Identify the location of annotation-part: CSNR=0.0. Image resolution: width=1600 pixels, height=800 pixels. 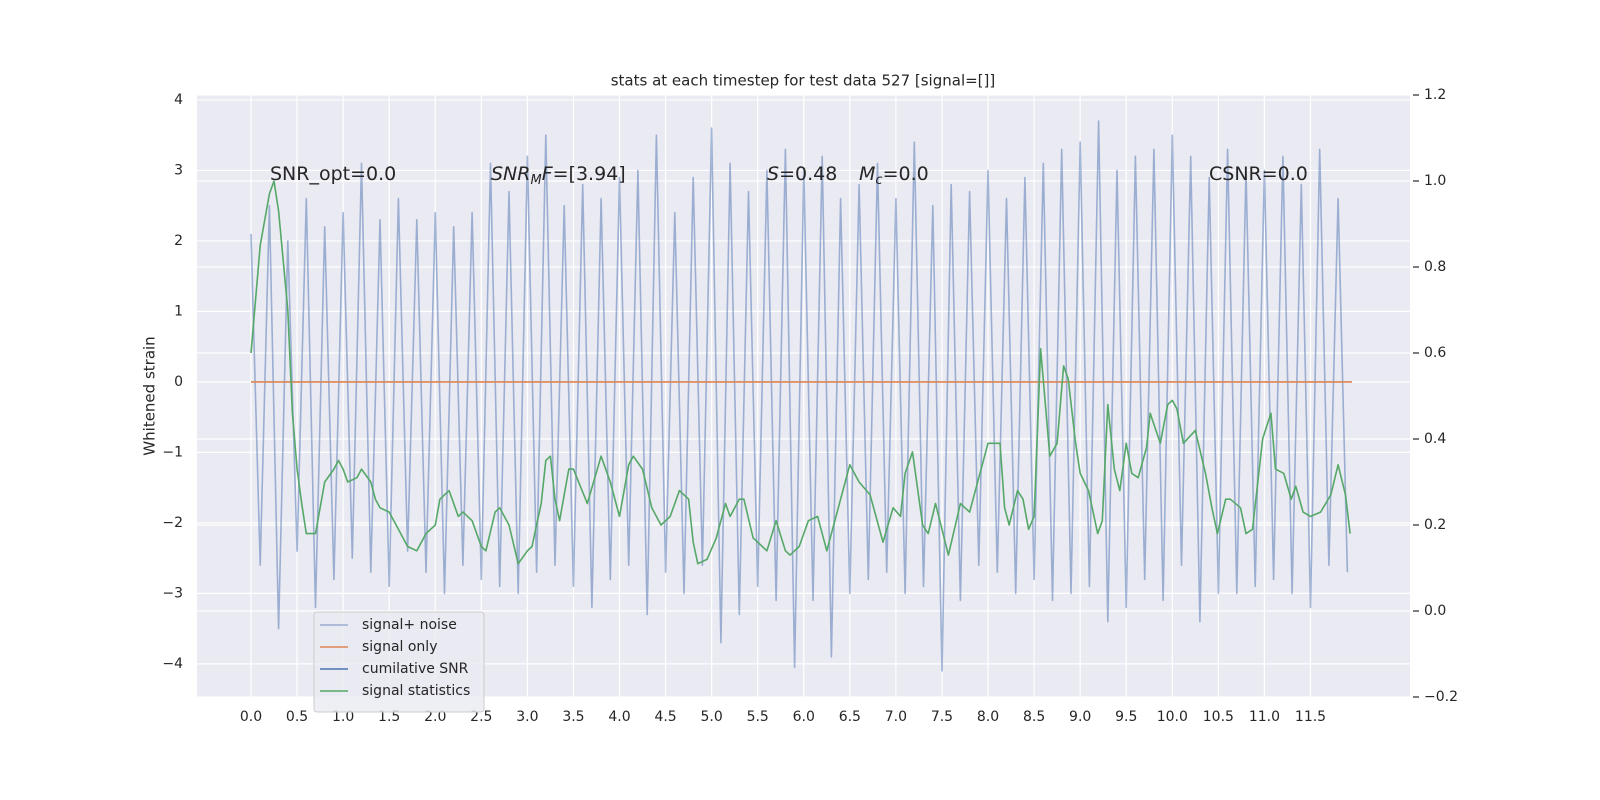
(1258, 174).